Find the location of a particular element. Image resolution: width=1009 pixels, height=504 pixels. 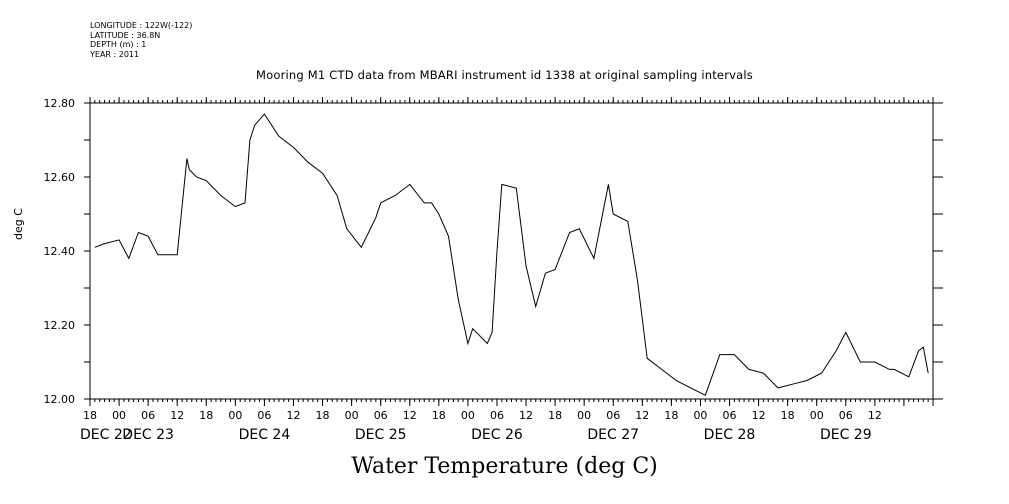

x-day-label: DEC 24 is located at coordinates (265, 435).